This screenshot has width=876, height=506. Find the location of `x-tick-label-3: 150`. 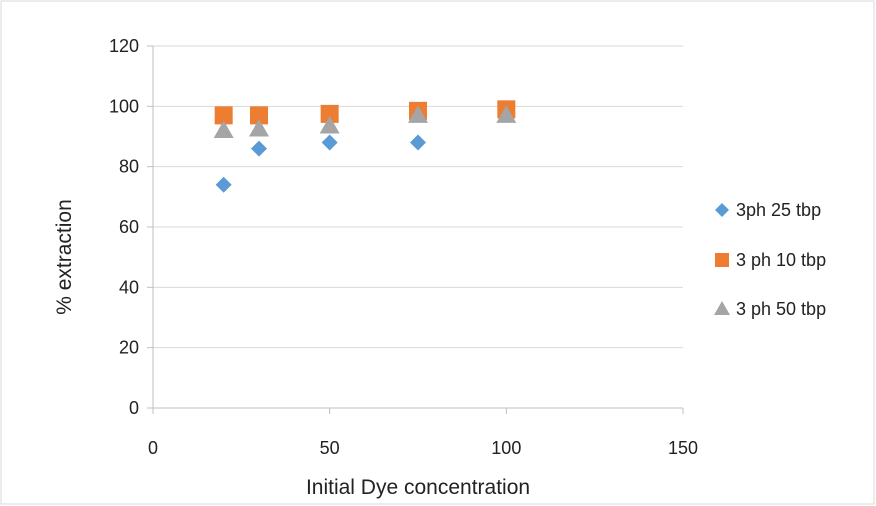

x-tick-label-3: 150 is located at coordinates (683, 448).